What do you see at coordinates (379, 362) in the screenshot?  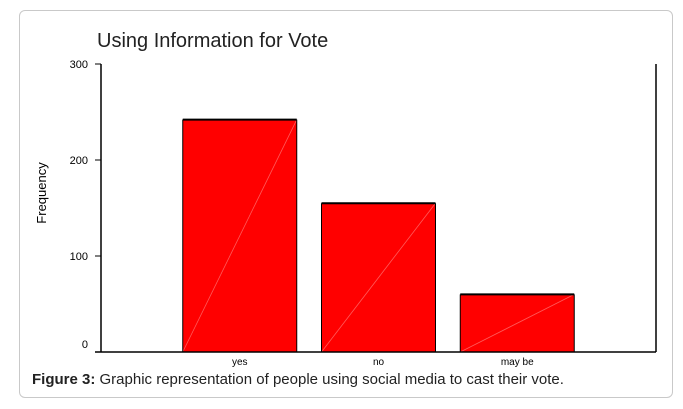 I see `x-tick-label: no` at bounding box center [379, 362].